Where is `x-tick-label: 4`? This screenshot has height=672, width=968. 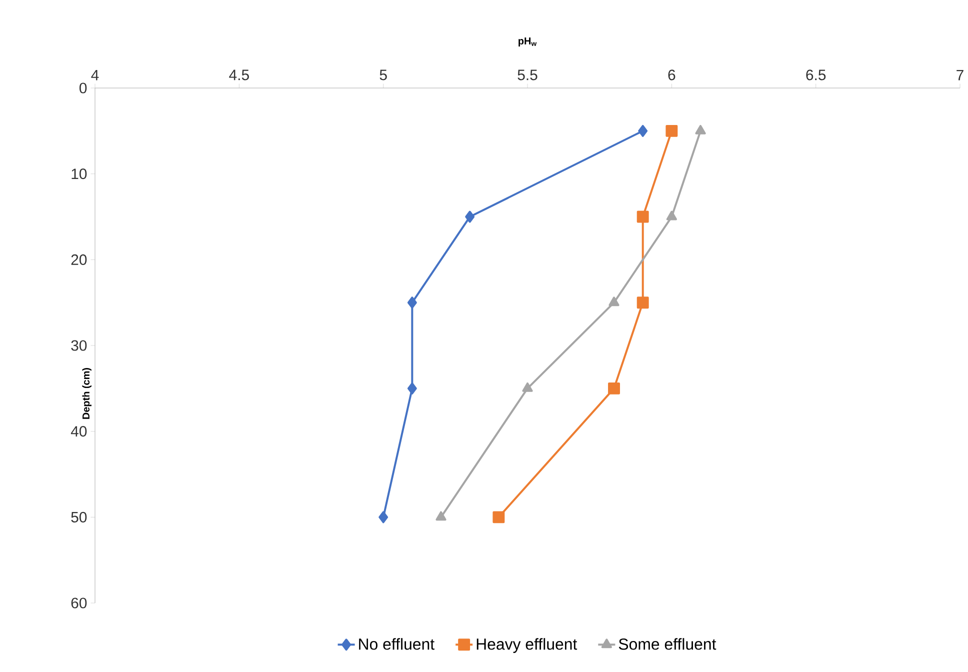 x-tick-label: 4 is located at coordinates (95, 75).